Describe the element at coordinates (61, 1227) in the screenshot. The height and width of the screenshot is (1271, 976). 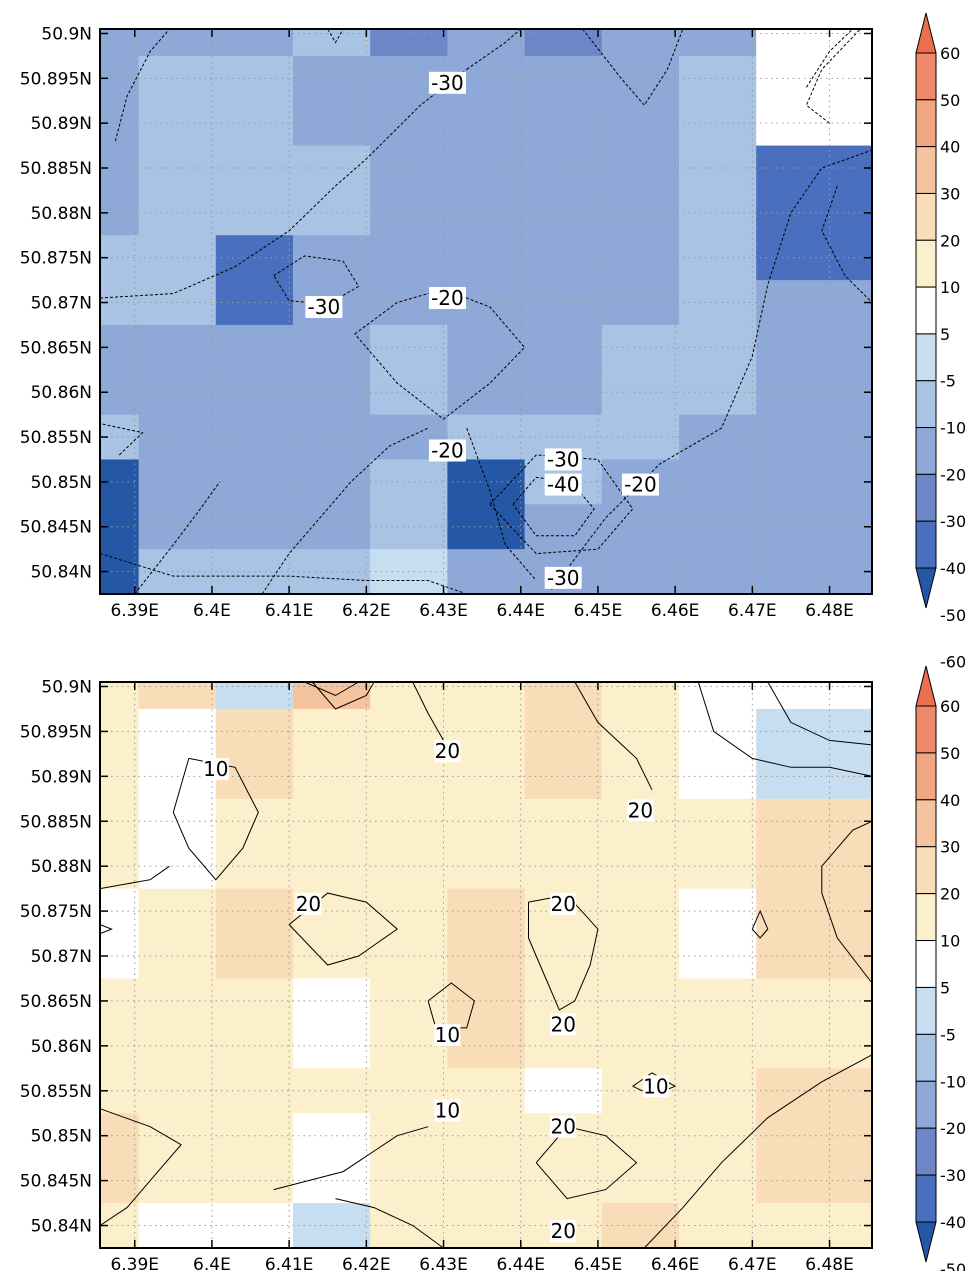
I see `y-tick-label: 50.84N` at that location.